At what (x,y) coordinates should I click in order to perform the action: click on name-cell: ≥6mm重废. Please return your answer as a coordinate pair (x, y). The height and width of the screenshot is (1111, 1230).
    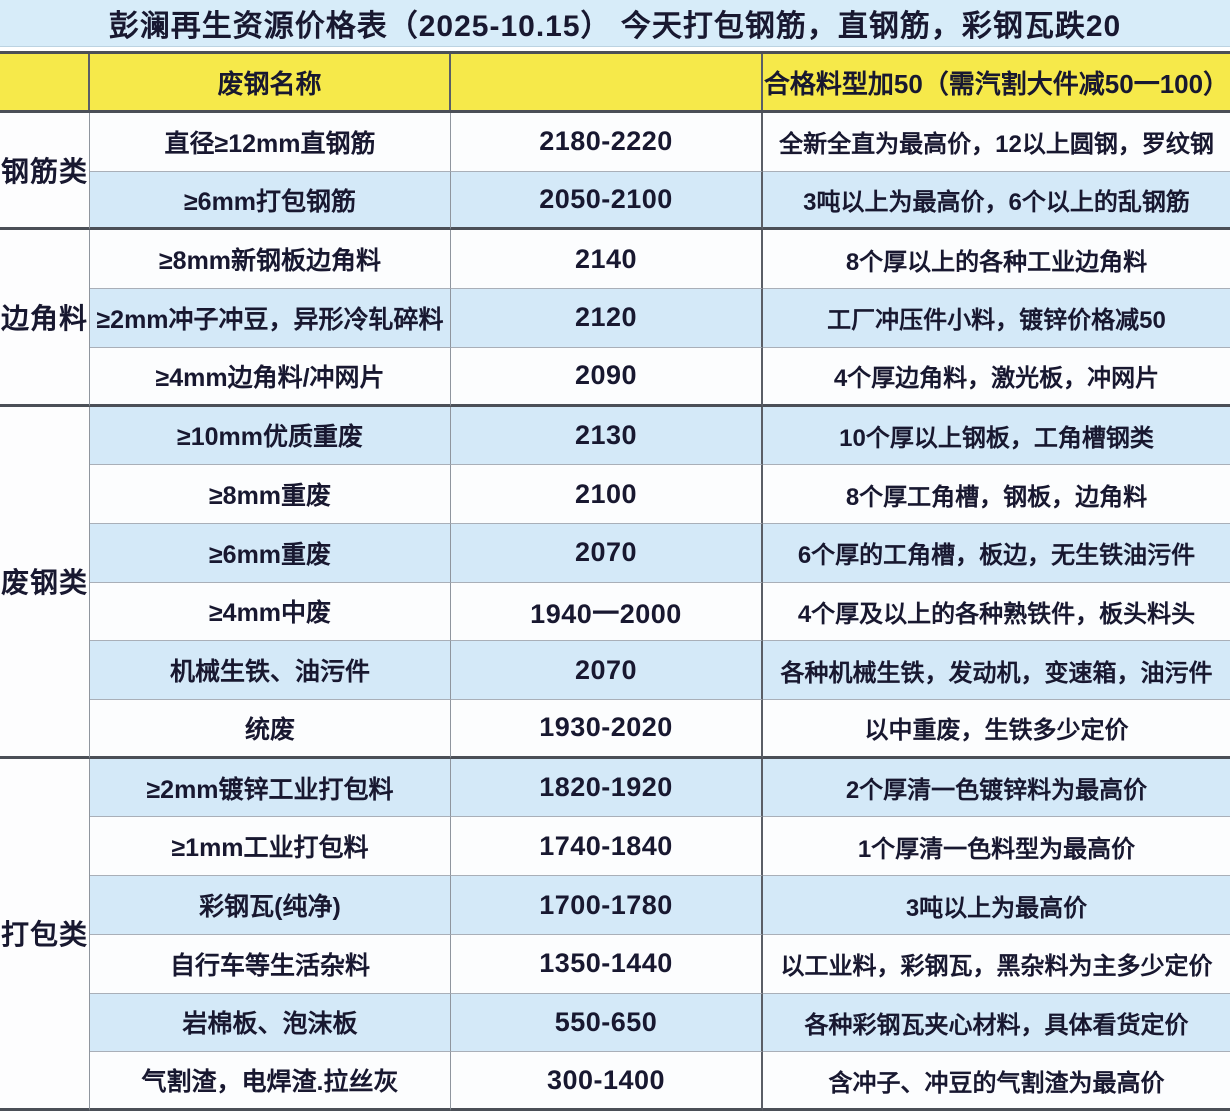
    Looking at the image, I should click on (270, 553).